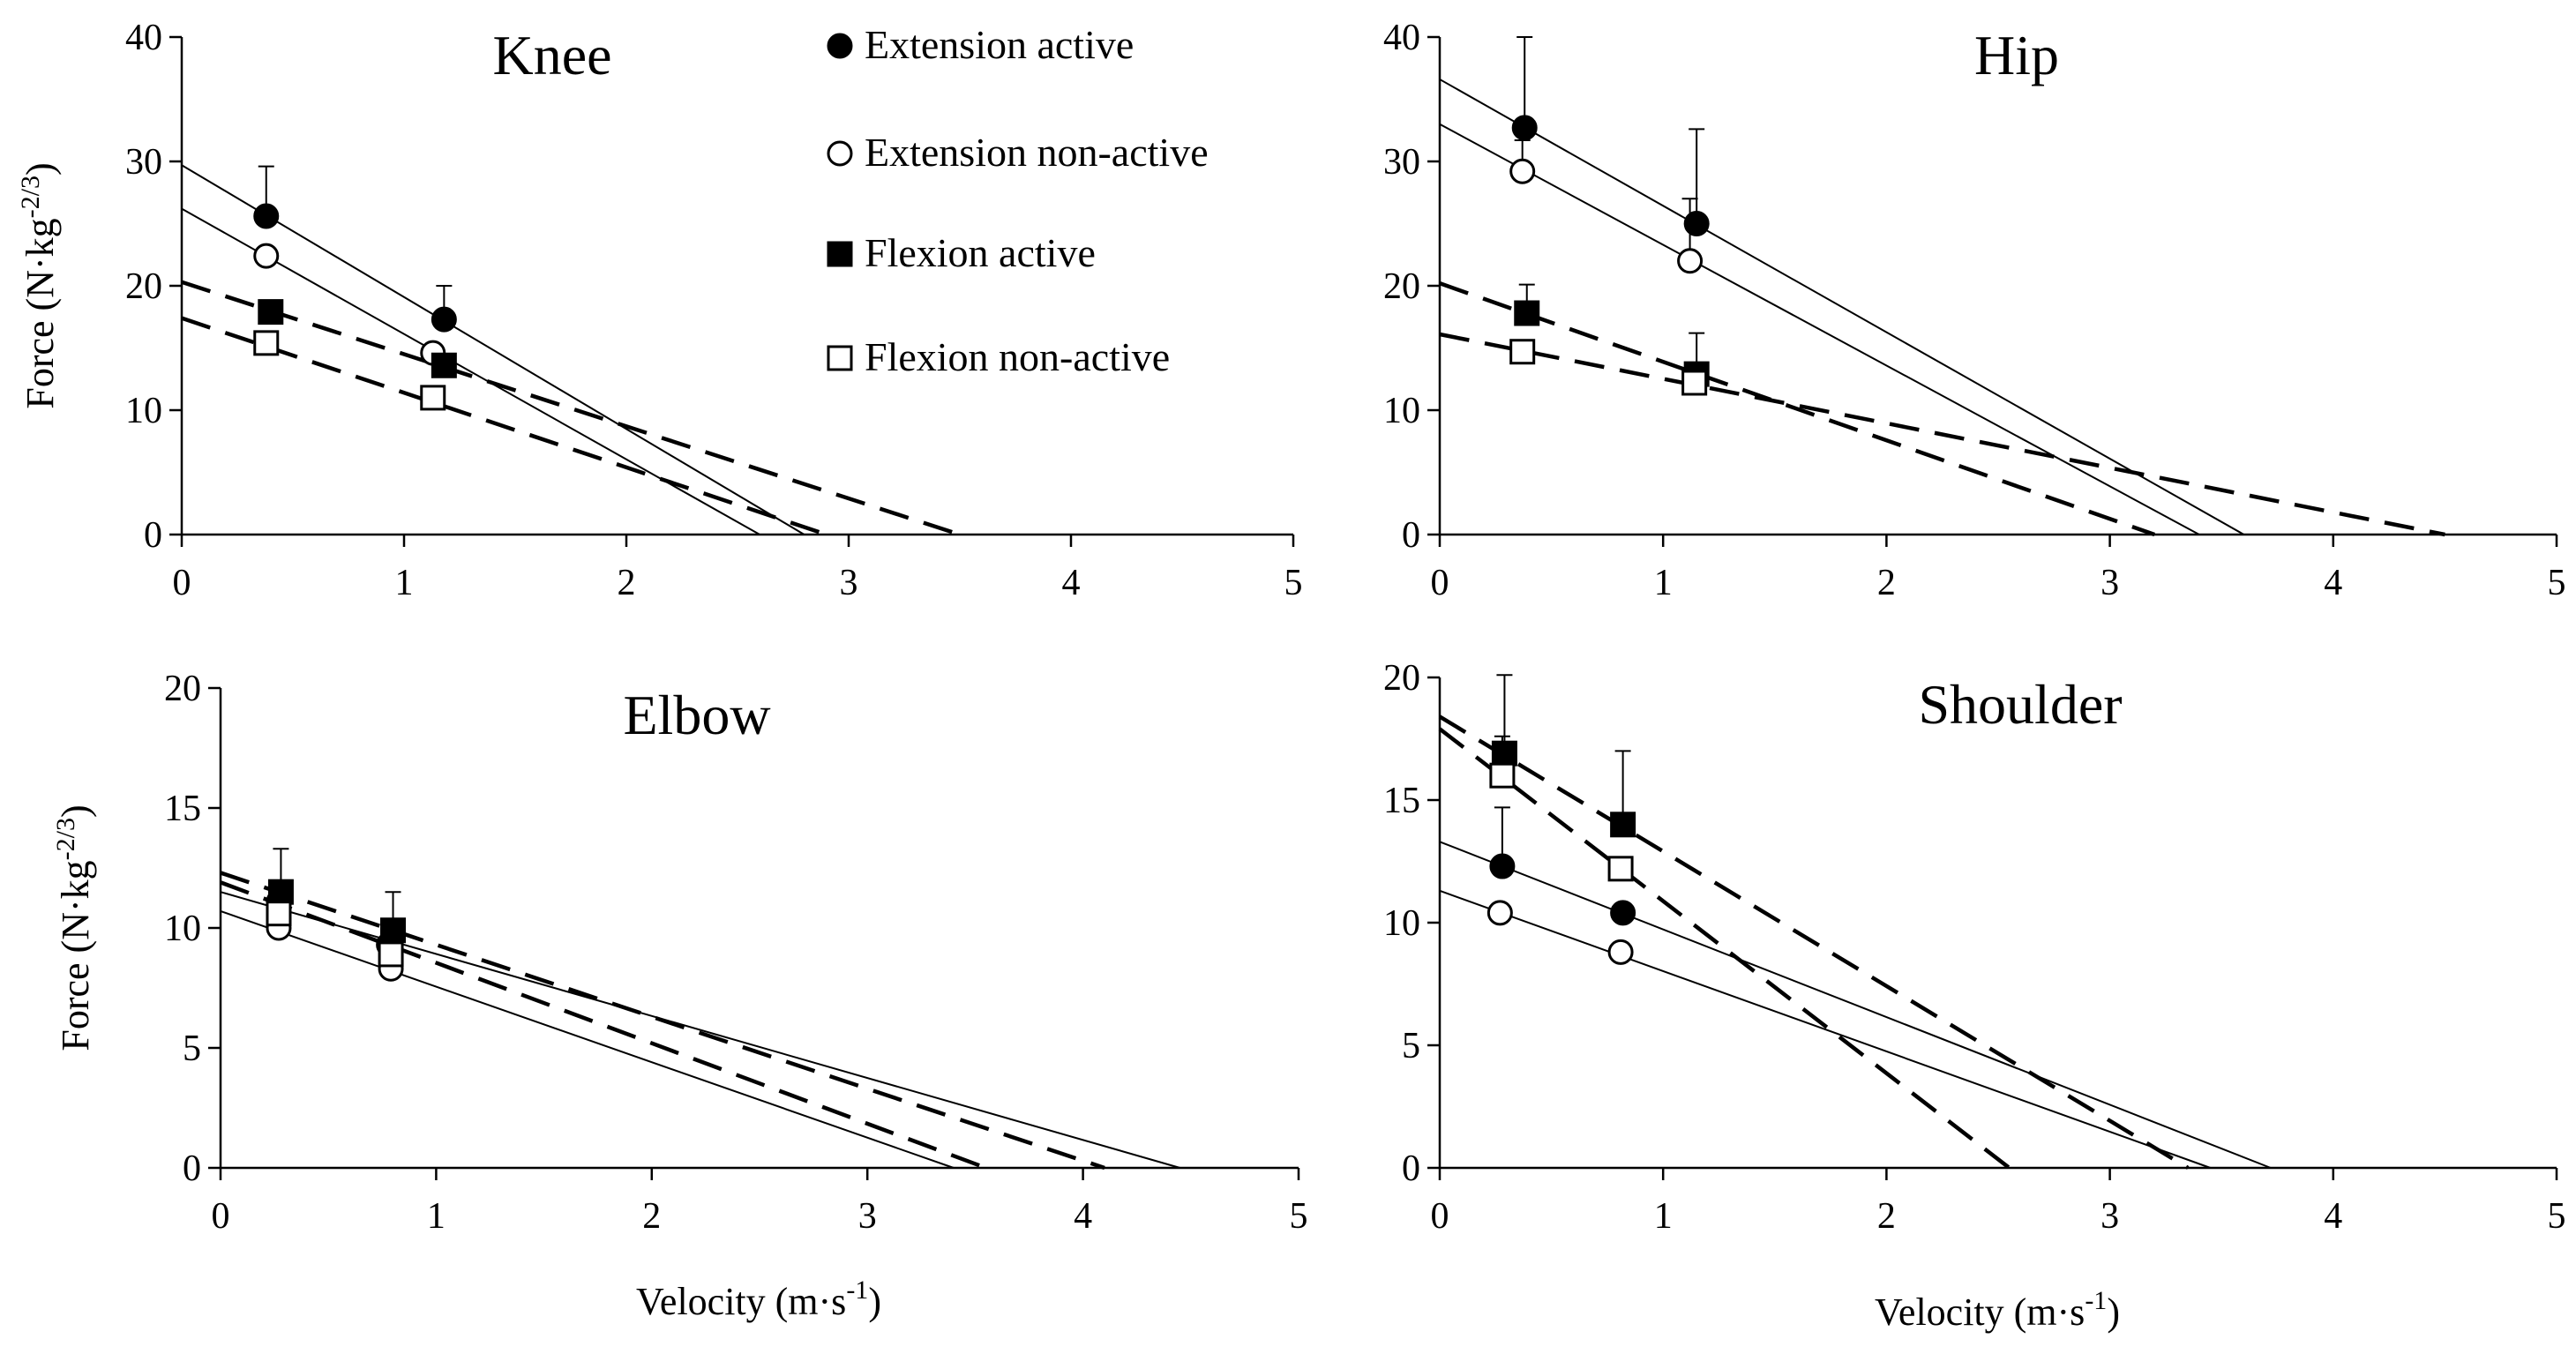 The height and width of the screenshot is (1354, 2576). I want to click on panel-title: Shoulder, so click(2020, 704).